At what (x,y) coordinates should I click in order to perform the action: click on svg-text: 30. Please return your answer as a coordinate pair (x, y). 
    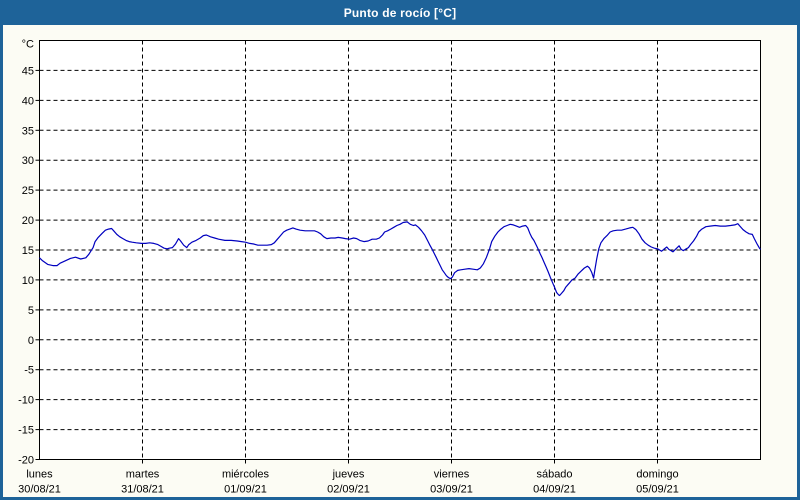
    Looking at the image, I should click on (28, 161).